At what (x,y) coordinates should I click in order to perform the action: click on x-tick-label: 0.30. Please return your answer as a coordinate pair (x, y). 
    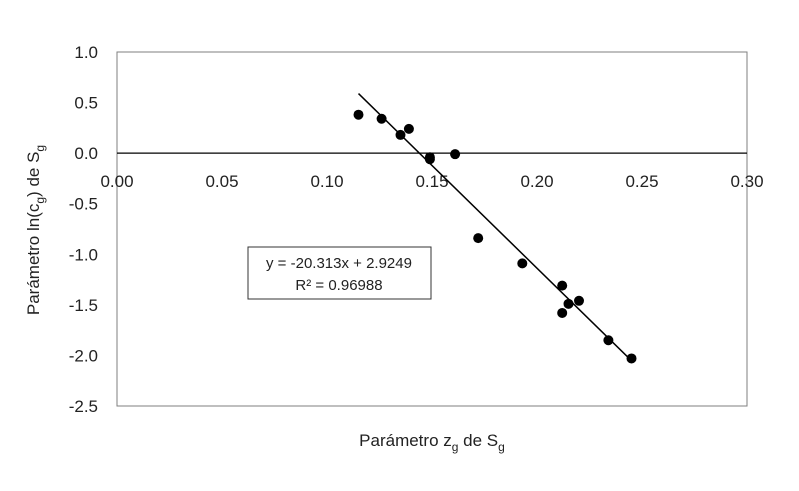
    Looking at the image, I should click on (746, 181).